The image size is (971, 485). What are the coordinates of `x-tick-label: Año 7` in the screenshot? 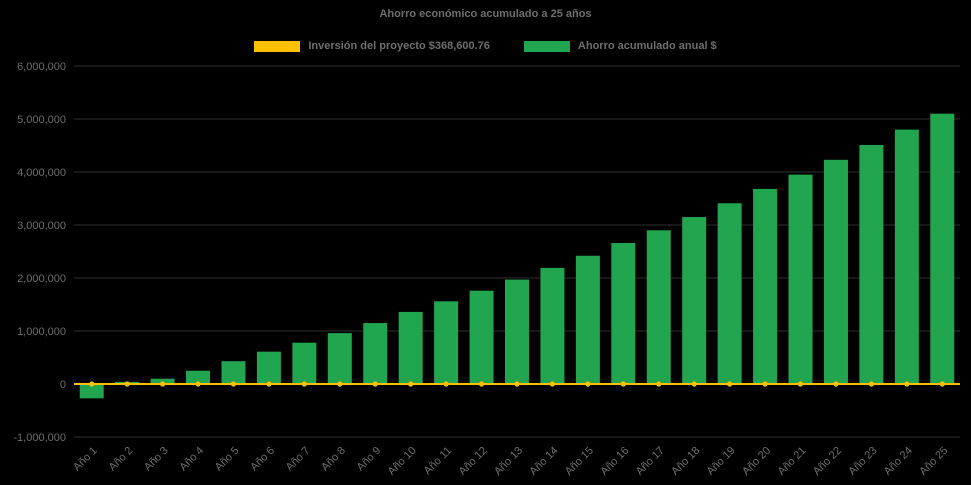 It's located at (298, 459).